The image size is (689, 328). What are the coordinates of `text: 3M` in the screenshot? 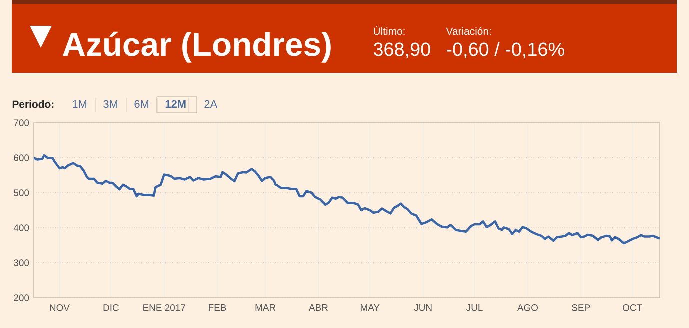 It's located at (111, 104).